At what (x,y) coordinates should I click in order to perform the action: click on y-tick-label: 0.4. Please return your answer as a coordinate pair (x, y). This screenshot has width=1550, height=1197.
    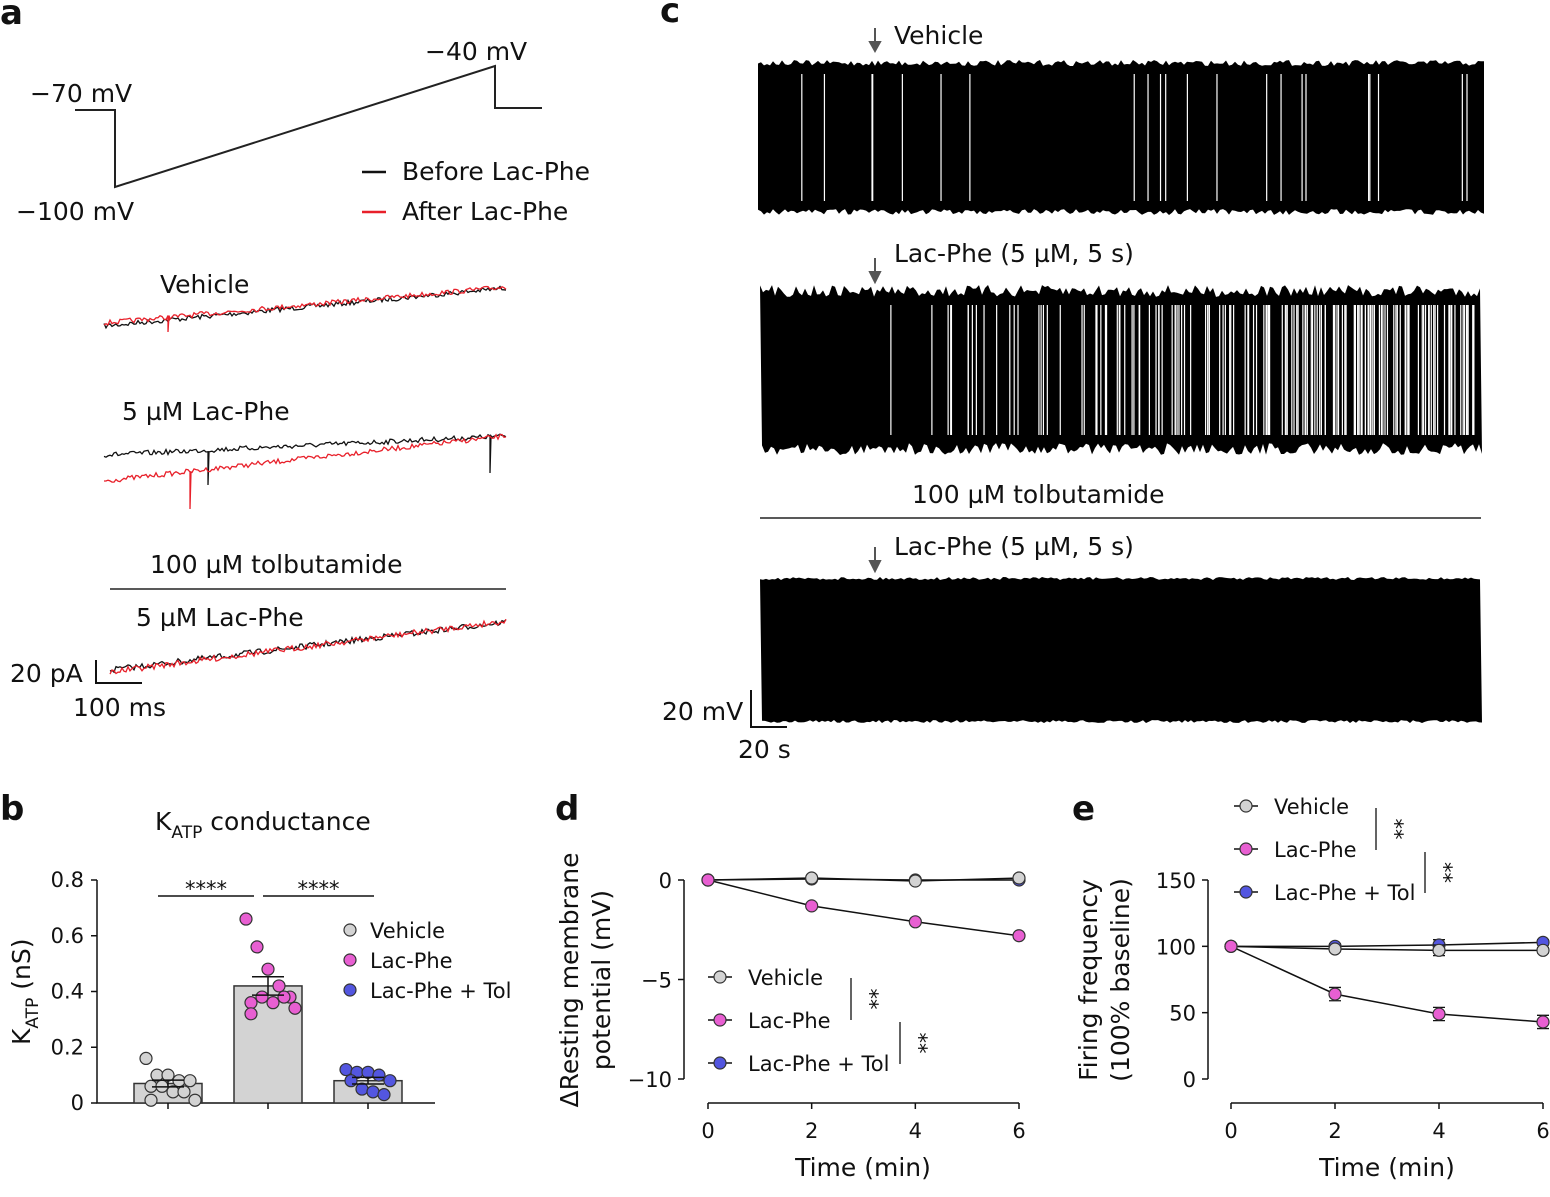
    Looking at the image, I should click on (67, 992).